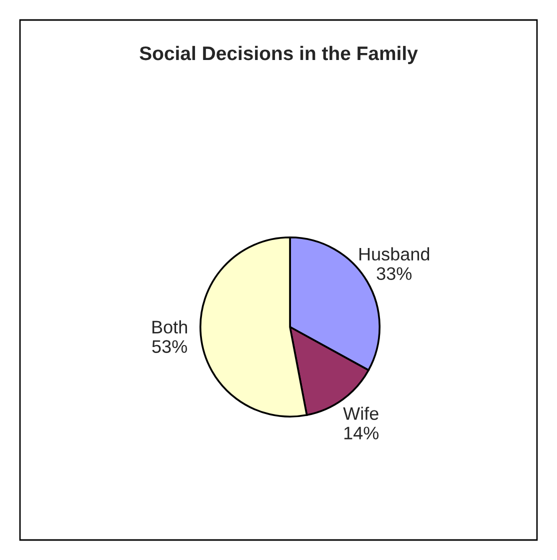 The image size is (557, 560). Describe the element at coordinates (394, 273) in the screenshot. I see `data-label: 33%` at that location.